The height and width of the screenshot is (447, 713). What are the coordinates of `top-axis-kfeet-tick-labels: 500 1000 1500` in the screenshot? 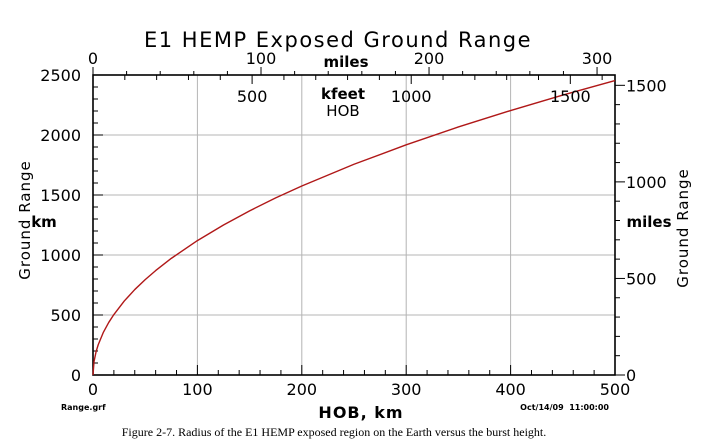 It's located at (414, 96).